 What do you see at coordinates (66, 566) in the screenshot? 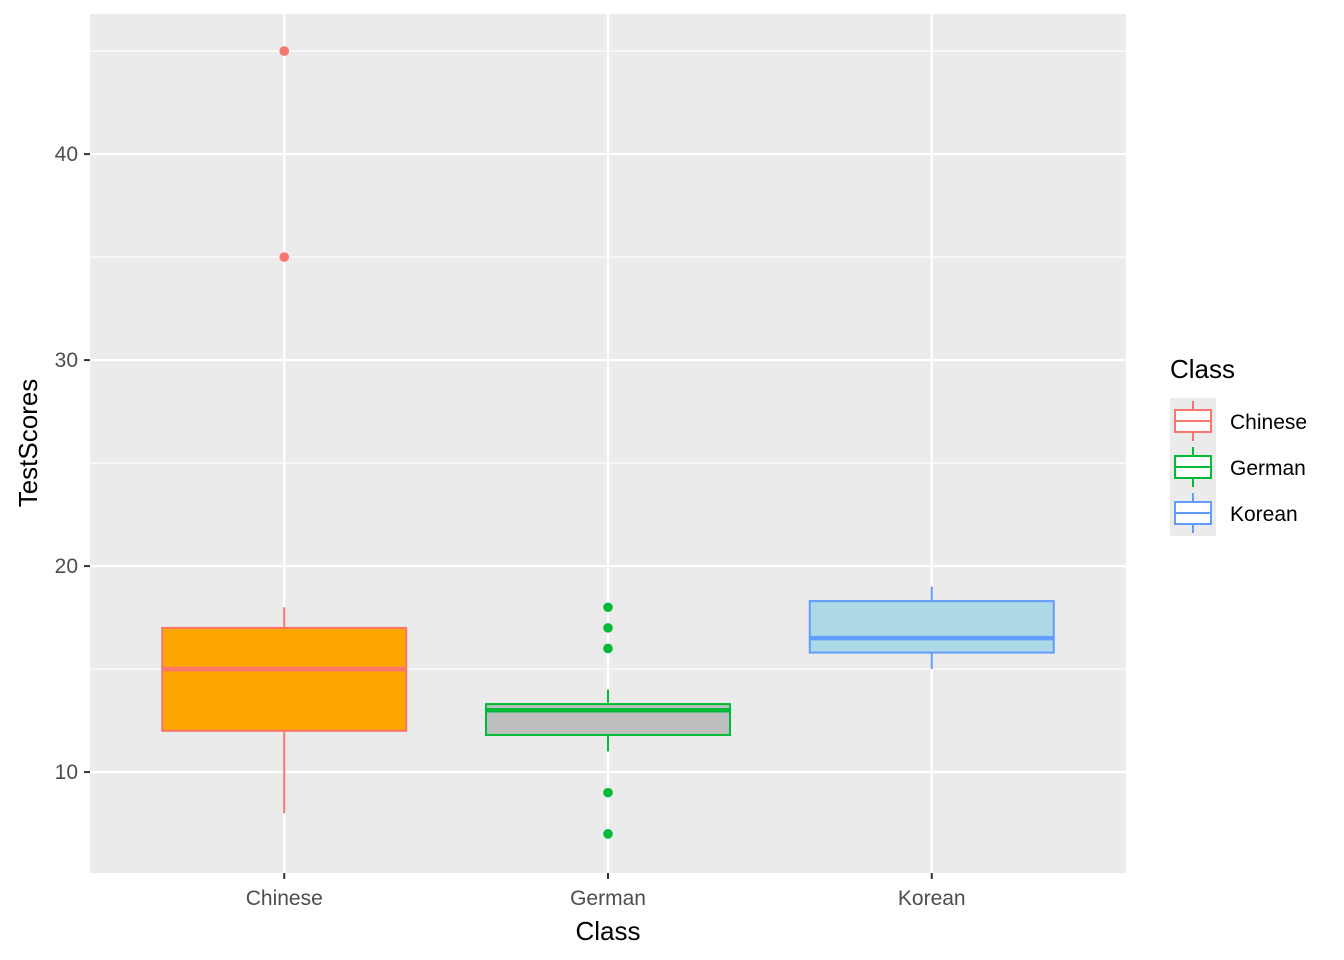
I see `y-tick-label: 20` at bounding box center [66, 566].